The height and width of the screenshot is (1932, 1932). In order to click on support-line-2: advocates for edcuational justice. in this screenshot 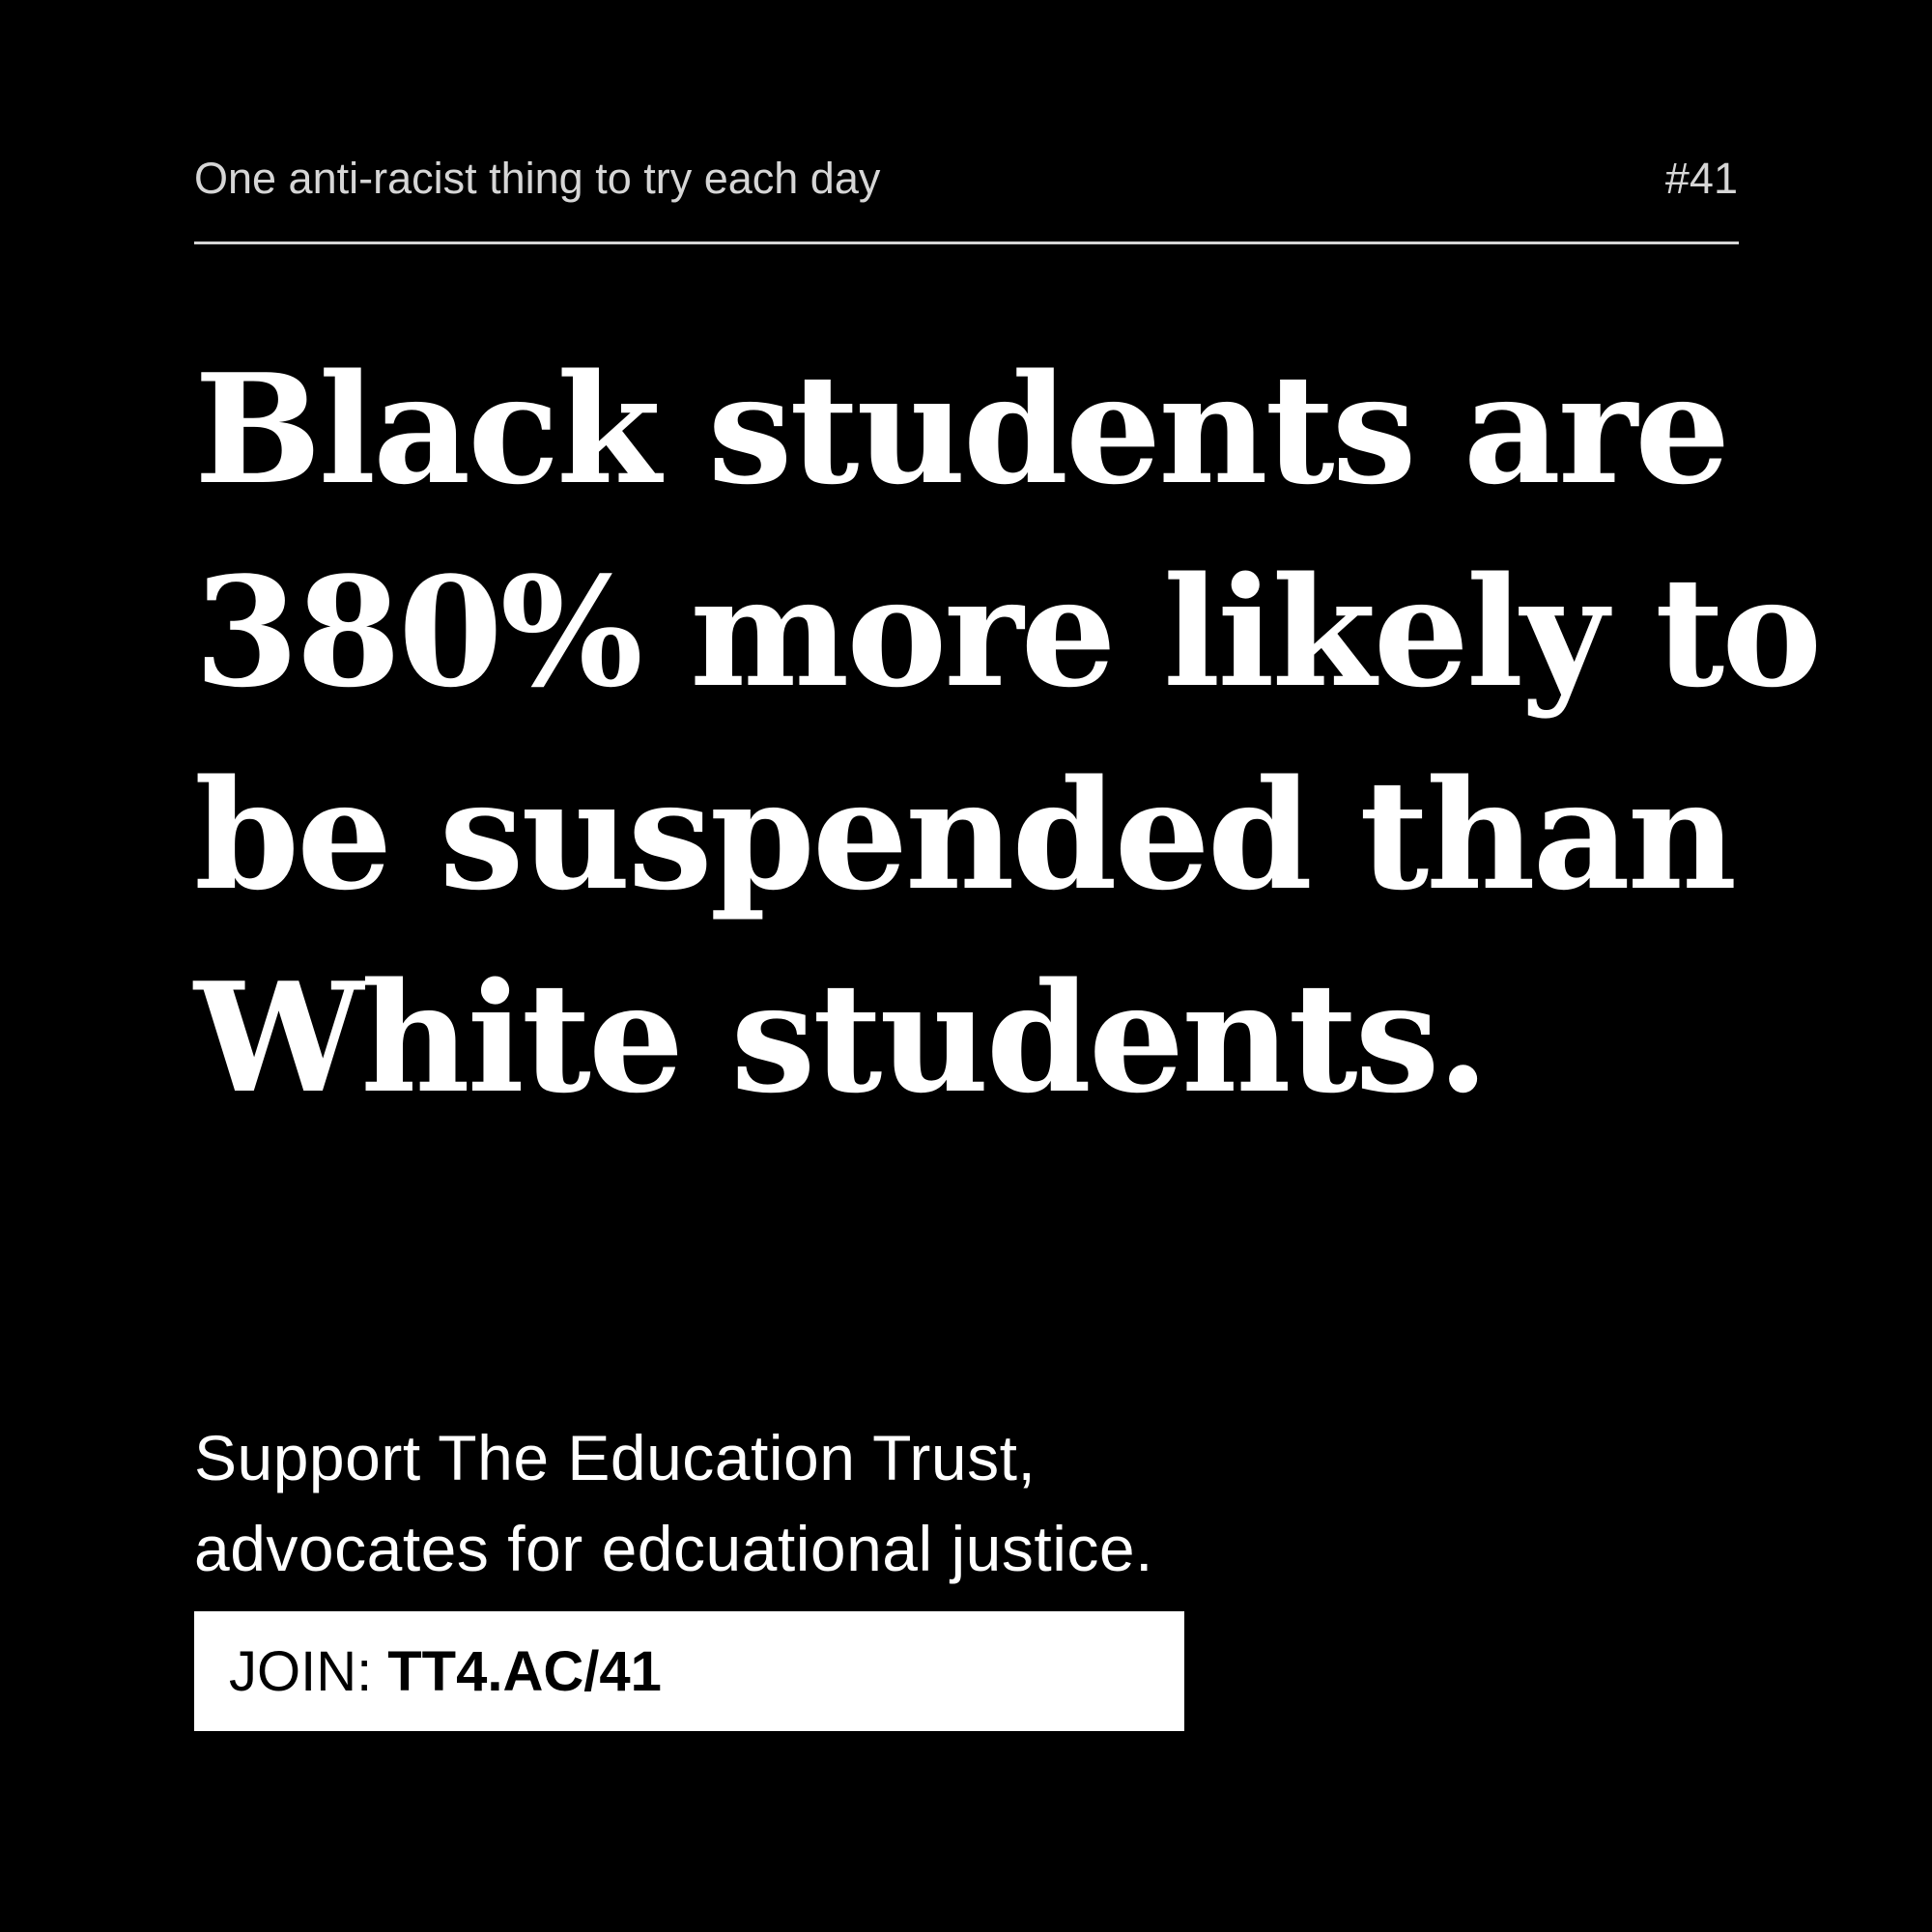, I will do `click(673, 1548)`.